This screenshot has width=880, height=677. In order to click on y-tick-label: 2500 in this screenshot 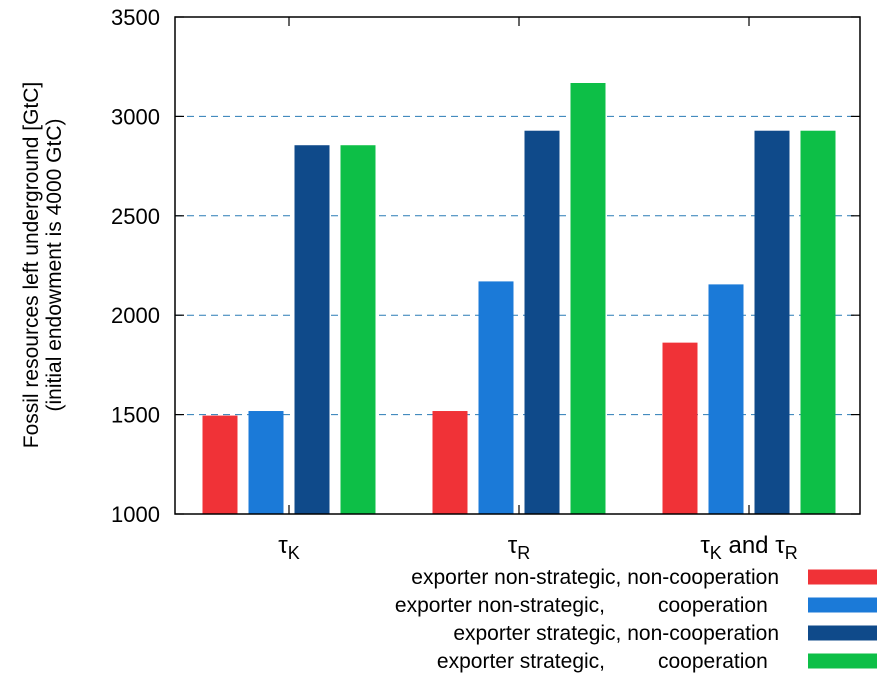, I will do `click(135, 216)`.